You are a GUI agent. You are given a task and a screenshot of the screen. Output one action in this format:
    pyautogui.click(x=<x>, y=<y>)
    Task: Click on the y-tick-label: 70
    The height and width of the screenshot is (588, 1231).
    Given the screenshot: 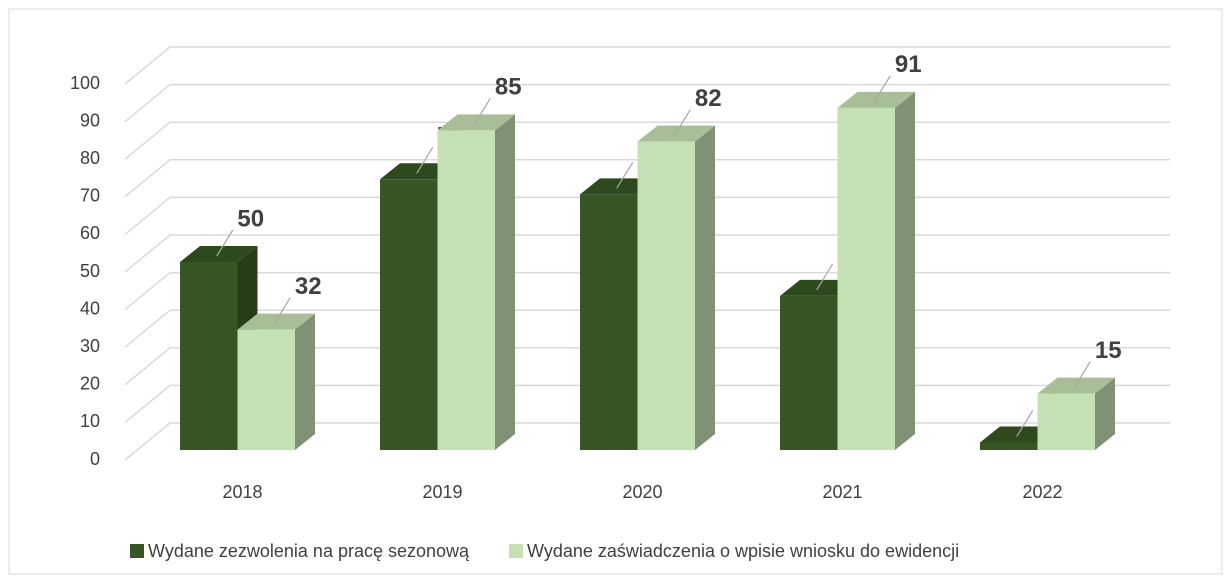 What is the action you would take?
    pyautogui.click(x=90, y=196)
    